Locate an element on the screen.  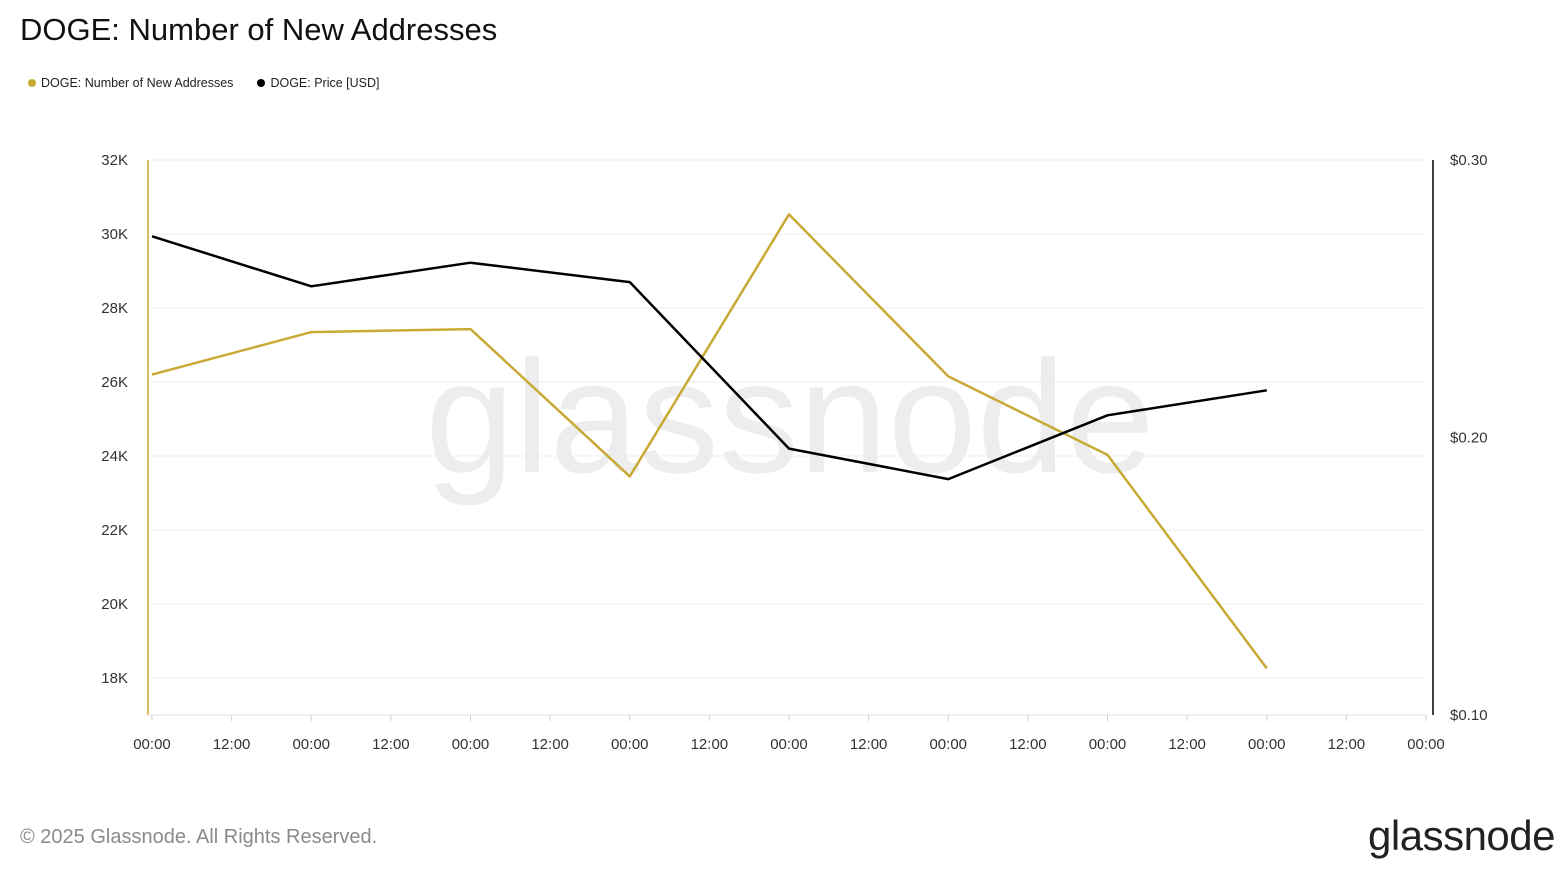
y-left-tick-label: 20K is located at coordinates (114, 604).